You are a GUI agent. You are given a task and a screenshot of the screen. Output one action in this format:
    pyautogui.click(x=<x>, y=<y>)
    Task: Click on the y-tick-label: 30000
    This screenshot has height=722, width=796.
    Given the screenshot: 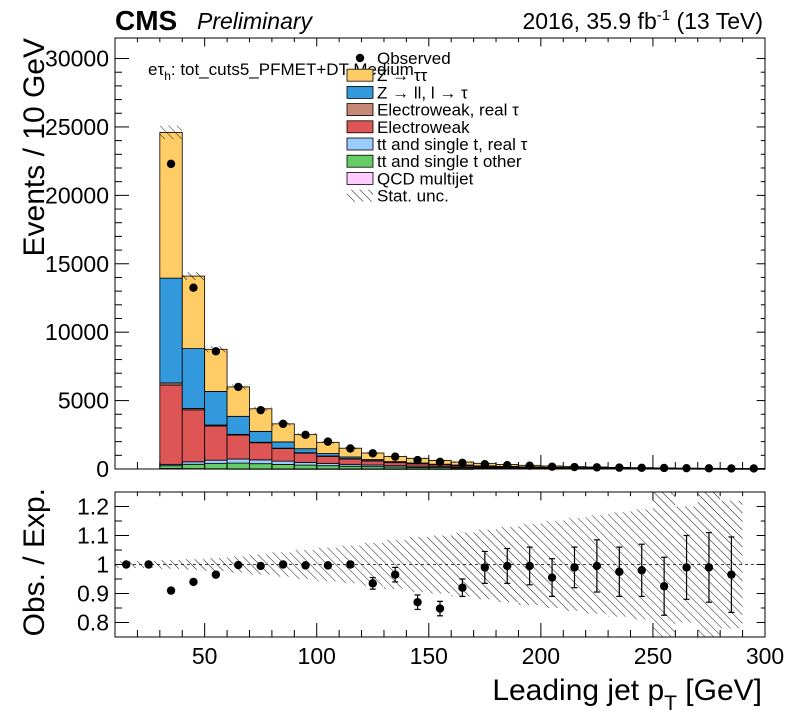 What is the action you would take?
    pyautogui.click(x=77, y=59)
    